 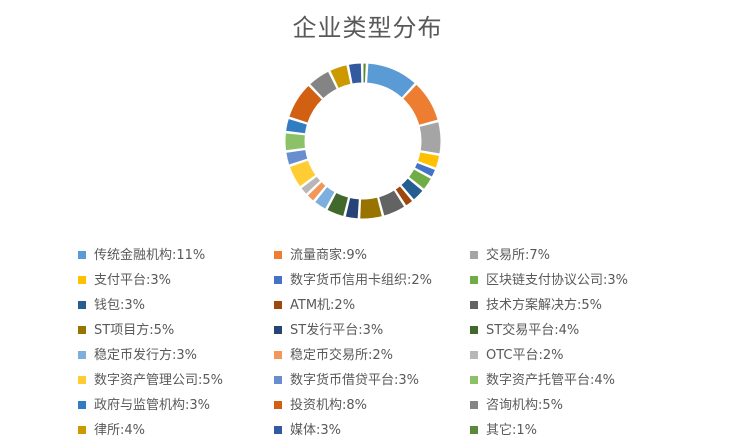 I want to click on legend-item-9: 技术方案解决方:5%, so click(x=536, y=306).